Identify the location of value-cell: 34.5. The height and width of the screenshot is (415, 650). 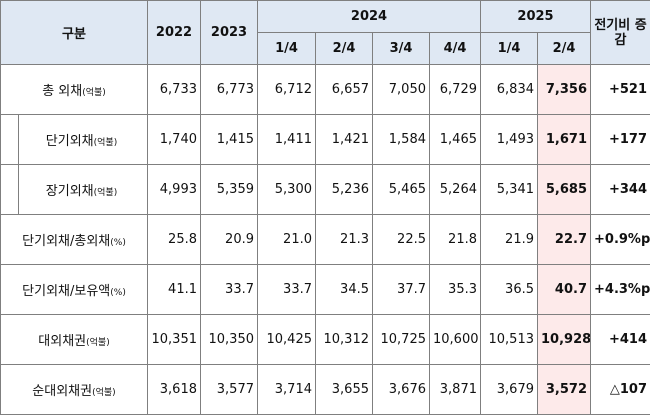
(344, 290).